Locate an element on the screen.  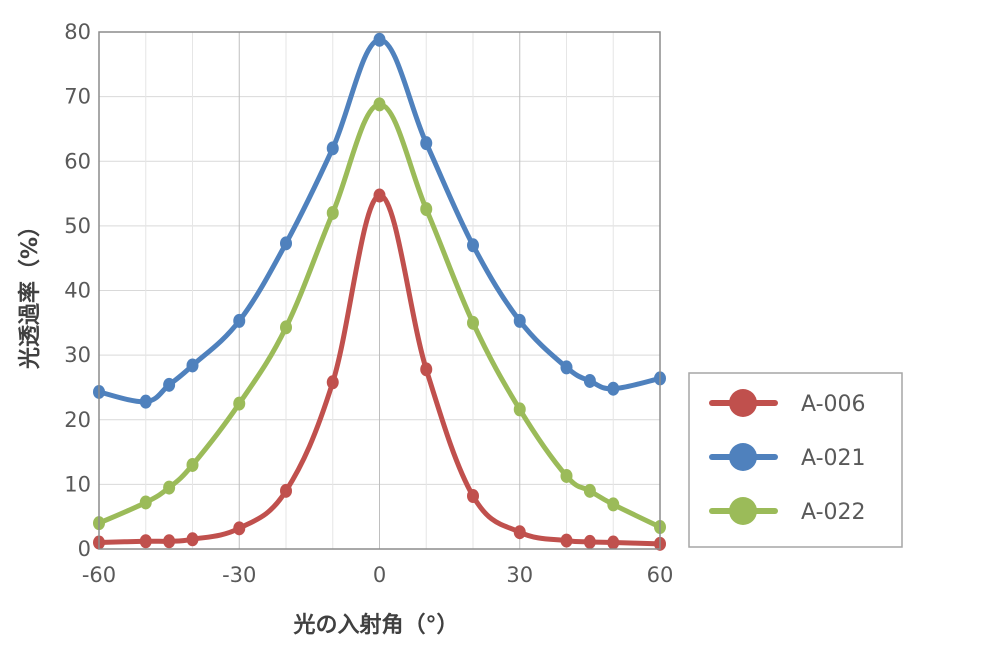
x-tick-label: 30 is located at coordinates (519, 575).